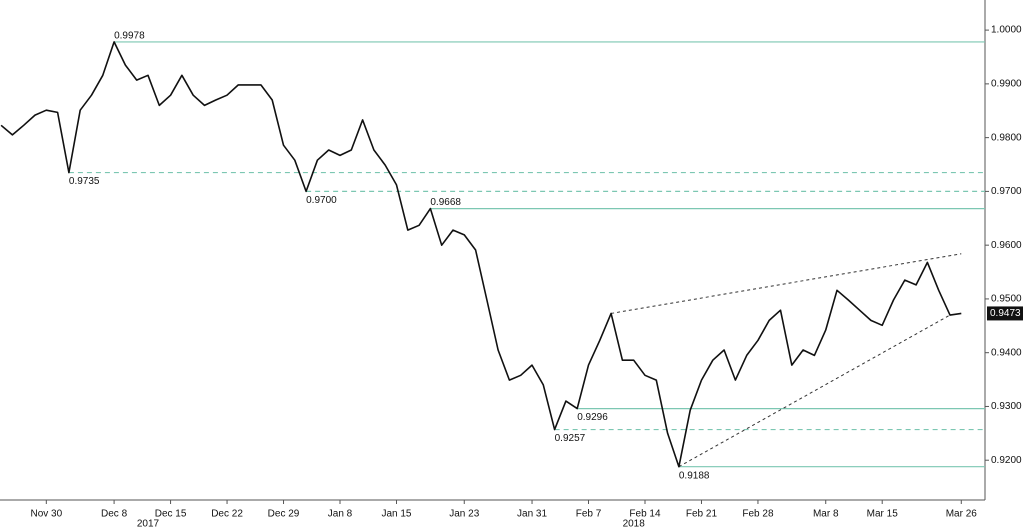 Image resolution: width=1023 pixels, height=529 pixels. Describe the element at coordinates (46, 514) in the screenshot. I see `x-tick-label: Nov 30` at that location.